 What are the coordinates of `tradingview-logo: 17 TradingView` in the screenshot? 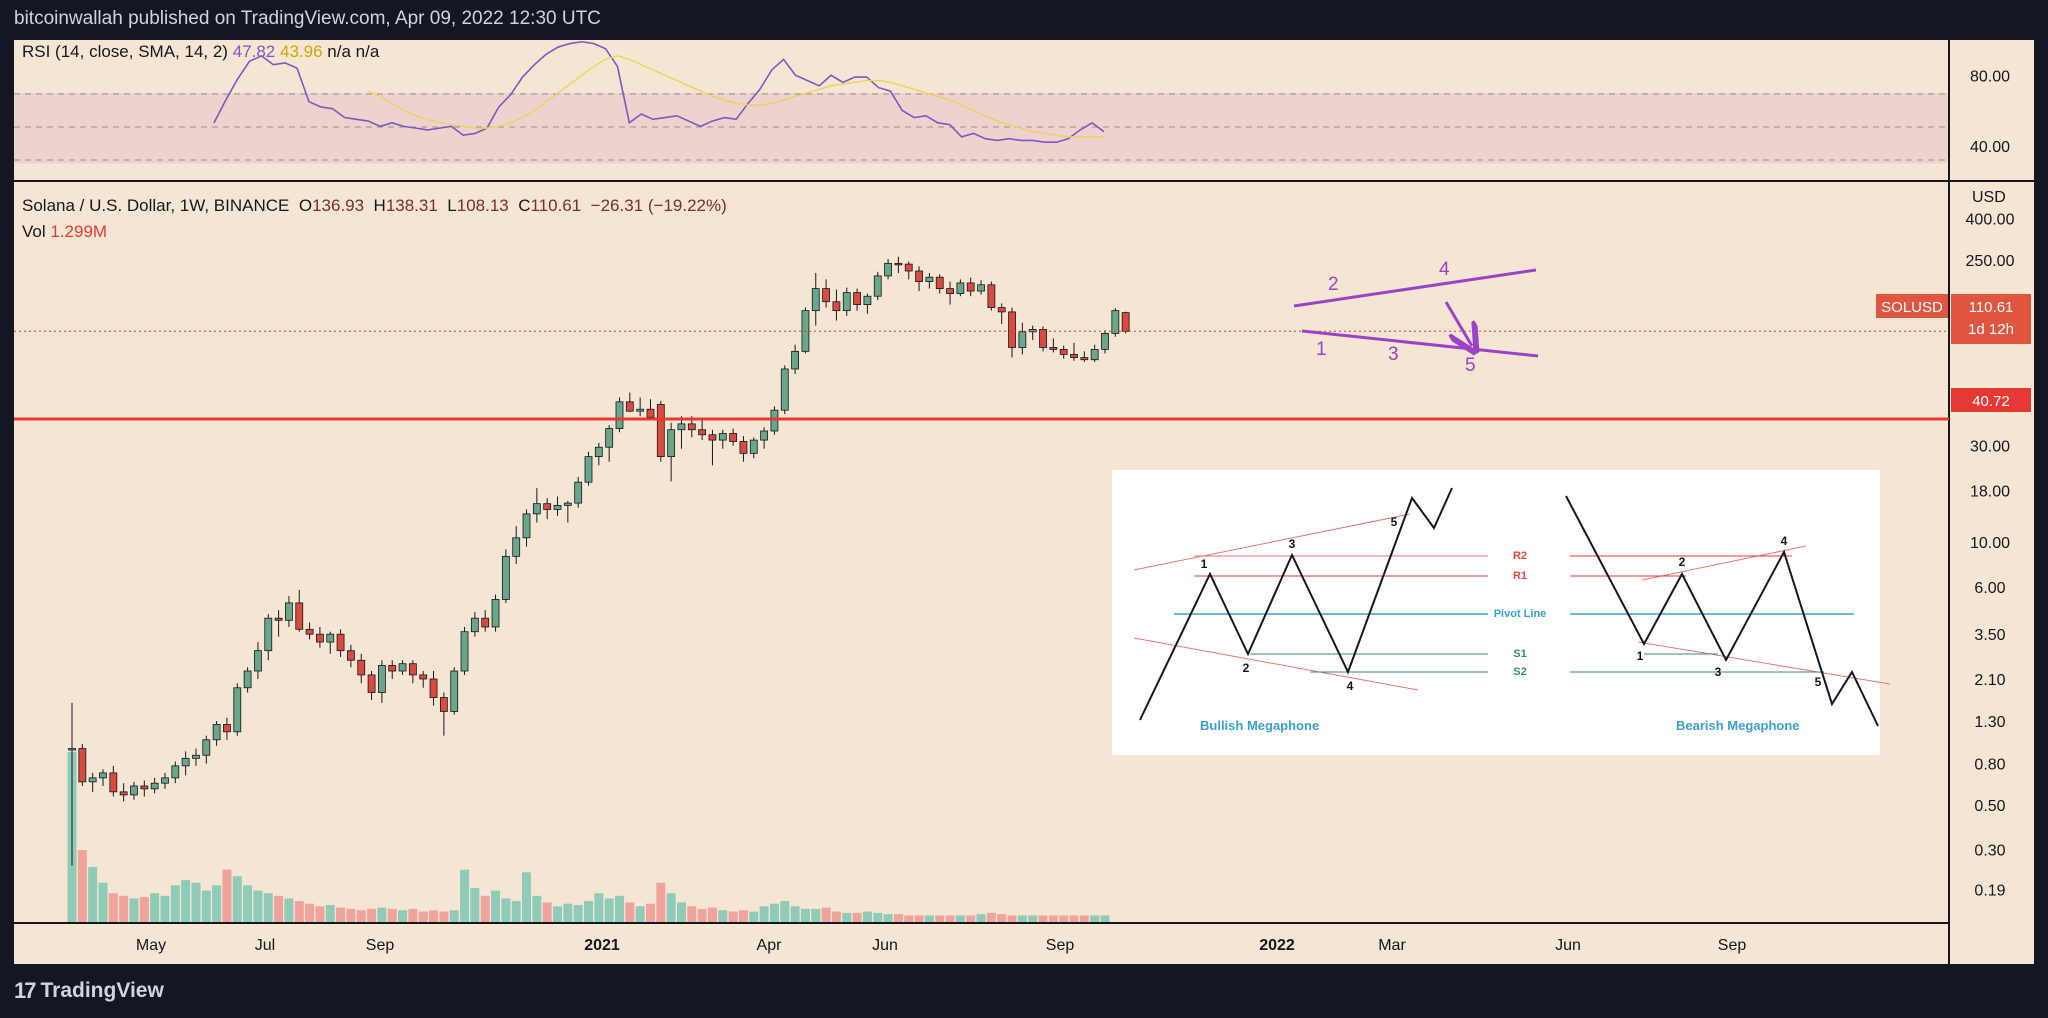 It's located at (89, 991).